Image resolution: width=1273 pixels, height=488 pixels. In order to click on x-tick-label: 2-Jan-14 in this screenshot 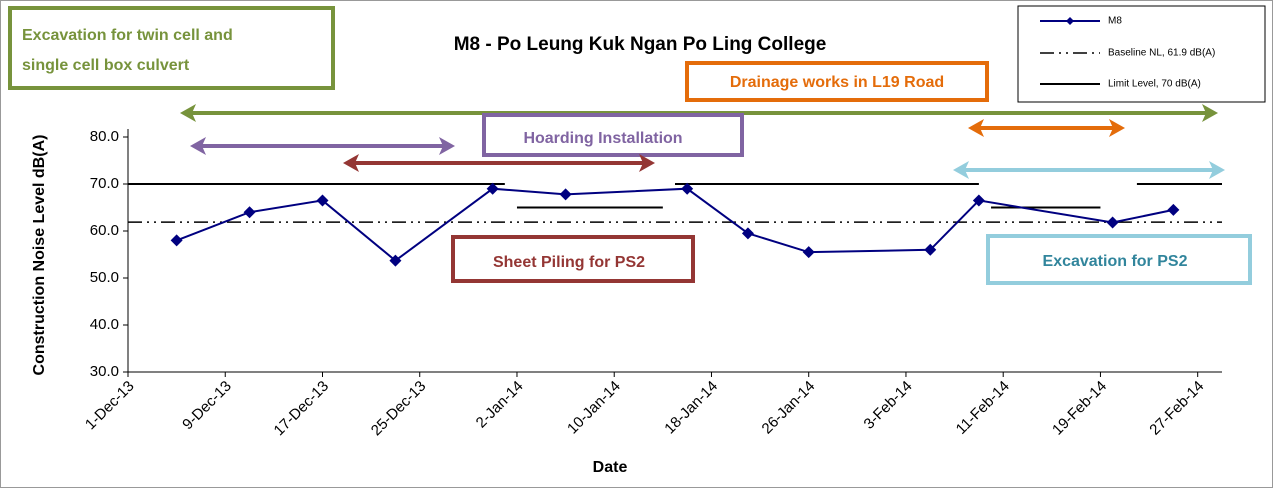, I will do `click(500, 405)`.